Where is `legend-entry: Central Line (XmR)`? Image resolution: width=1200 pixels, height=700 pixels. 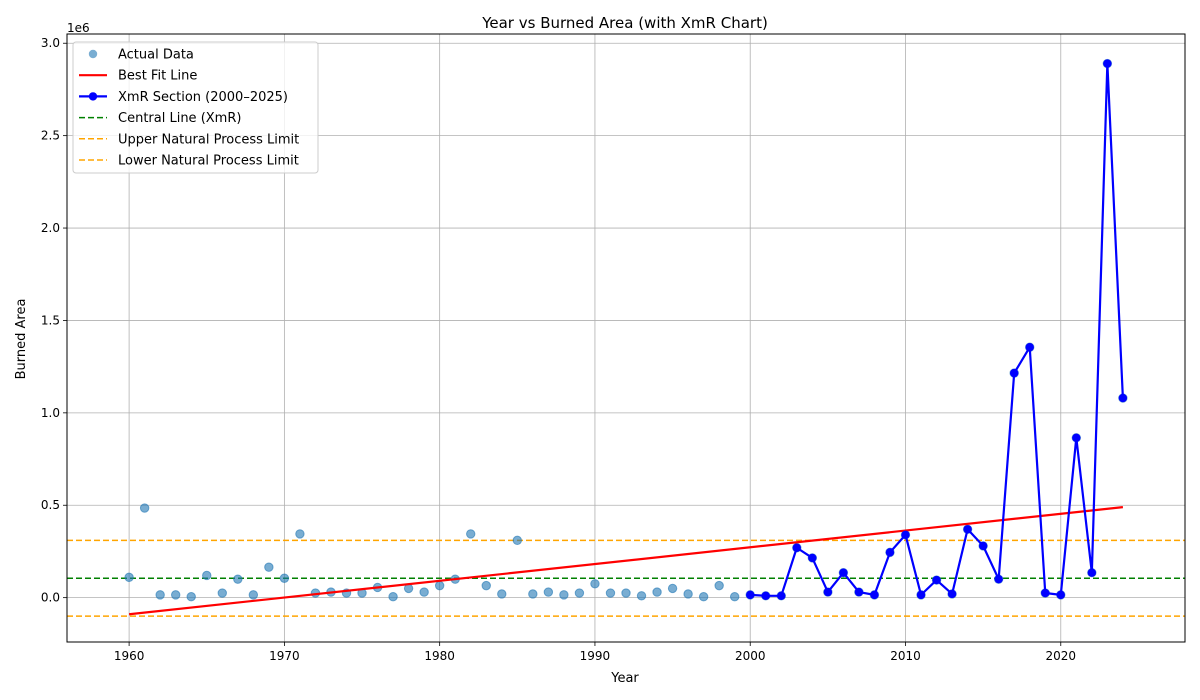
legend-entry: Central Line (XmR) is located at coordinates (160, 118).